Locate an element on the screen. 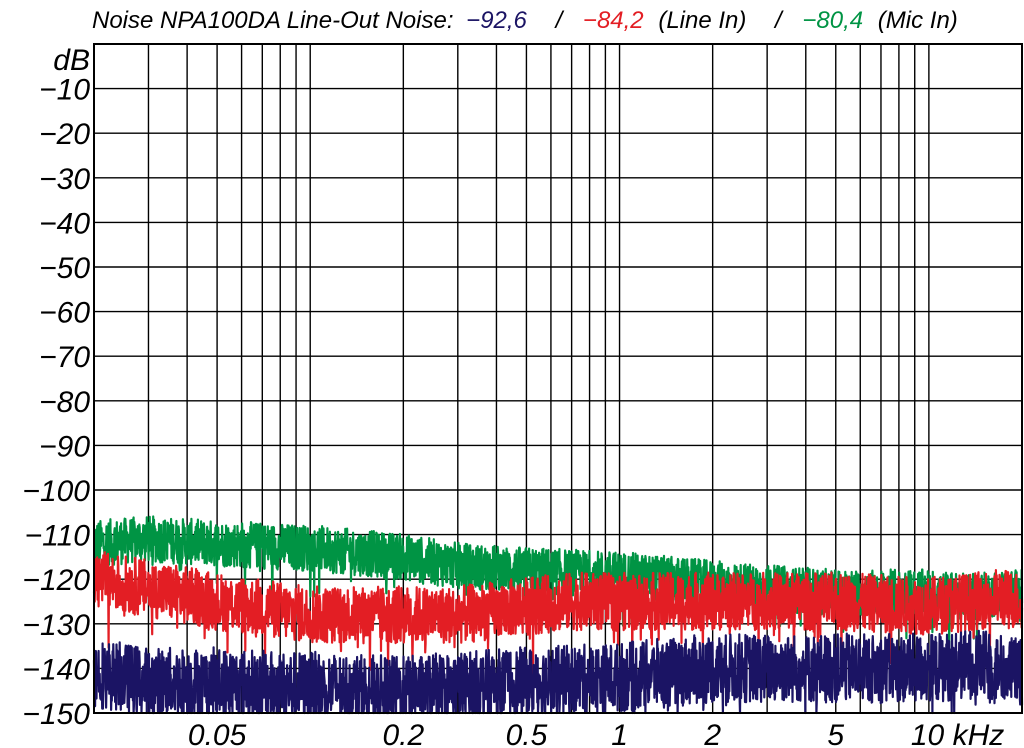  x-tick-label: 0.2 is located at coordinates (403, 733).